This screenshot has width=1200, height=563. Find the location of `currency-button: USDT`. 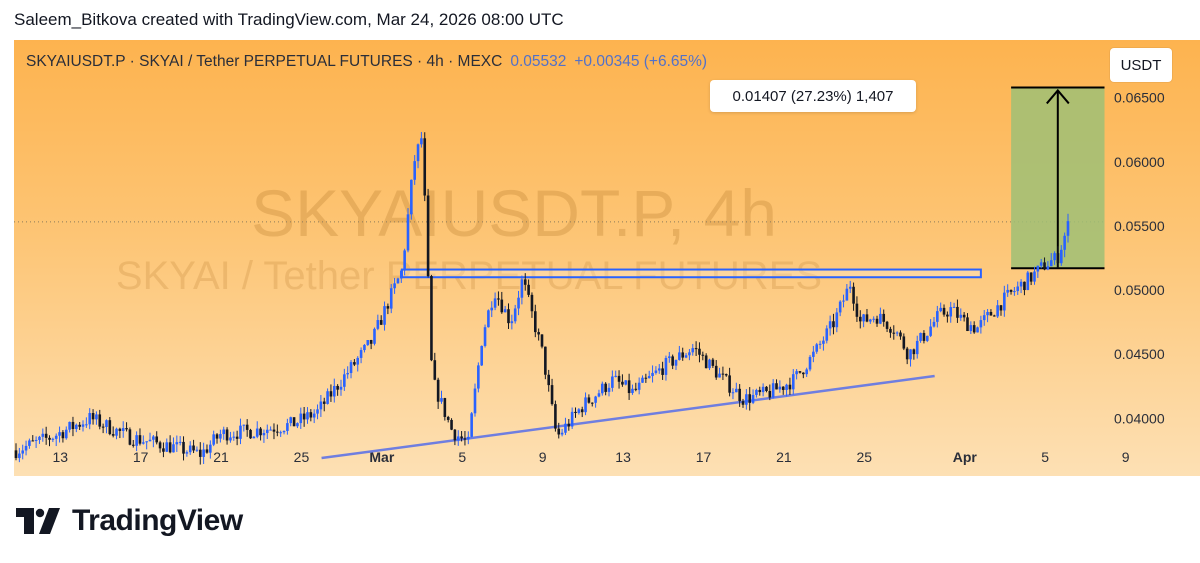

currency-button: USDT is located at coordinates (1141, 65).